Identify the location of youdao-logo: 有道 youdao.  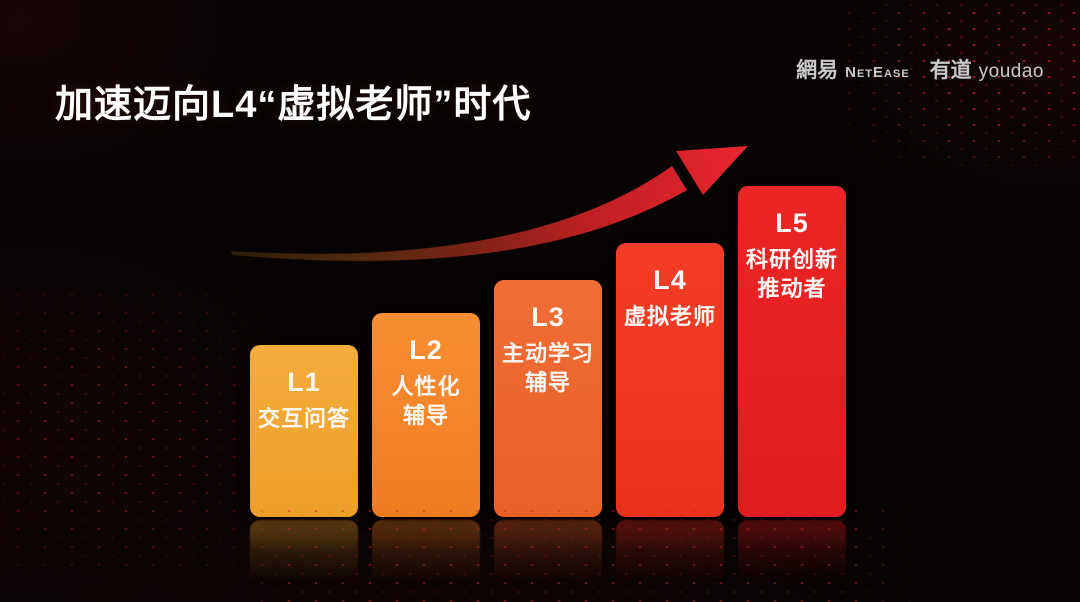
(987, 69).